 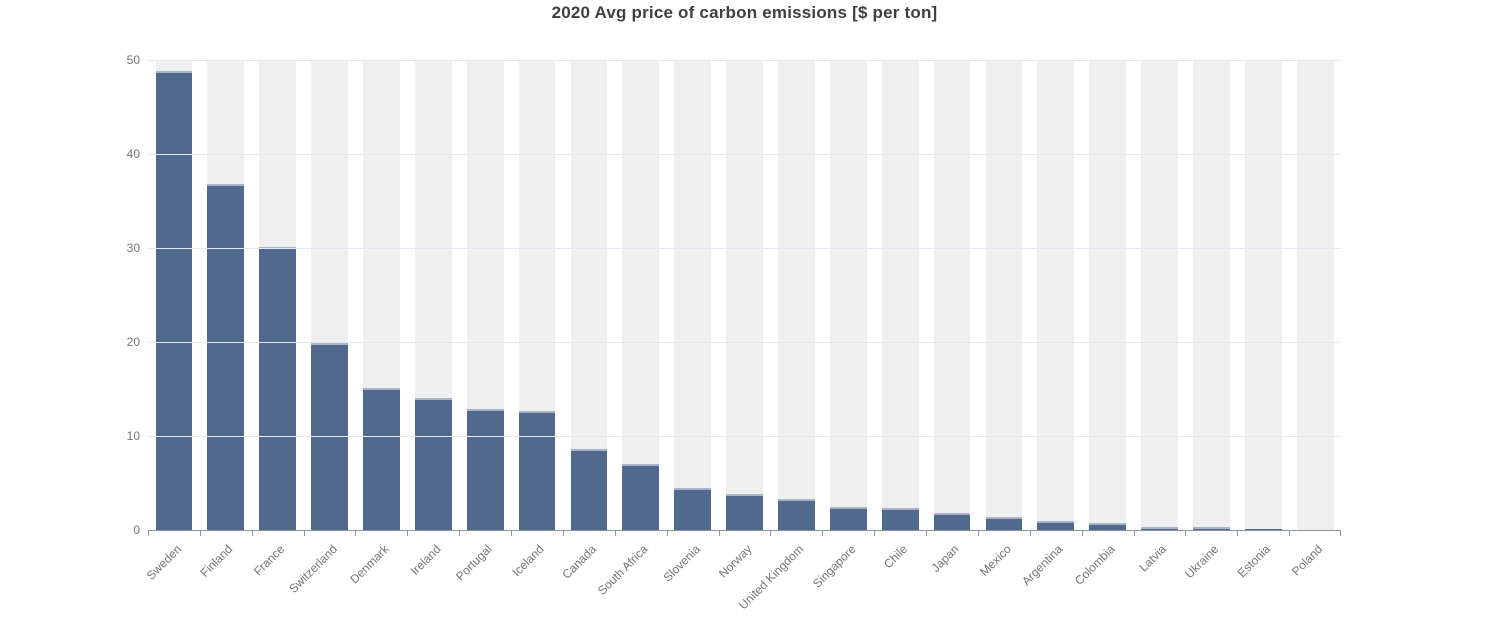 I want to click on category-slot-finland, so click(x=226, y=295).